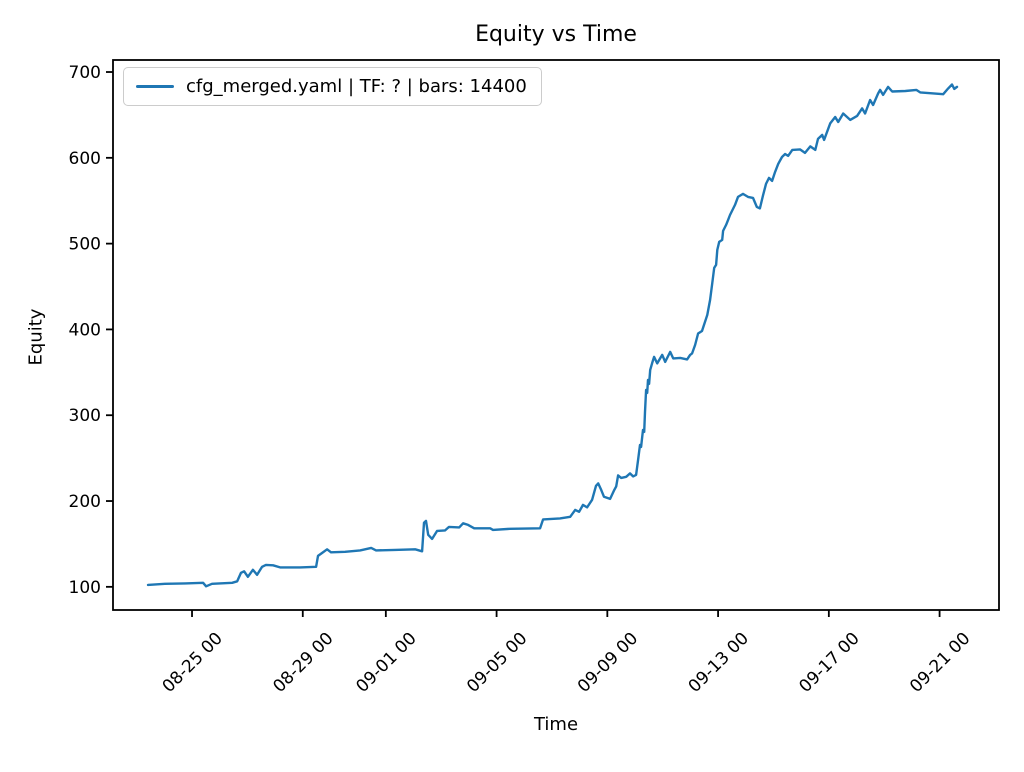  What do you see at coordinates (719, 663) in the screenshot?
I see `x-tick-label-5: 09-13 00` at bounding box center [719, 663].